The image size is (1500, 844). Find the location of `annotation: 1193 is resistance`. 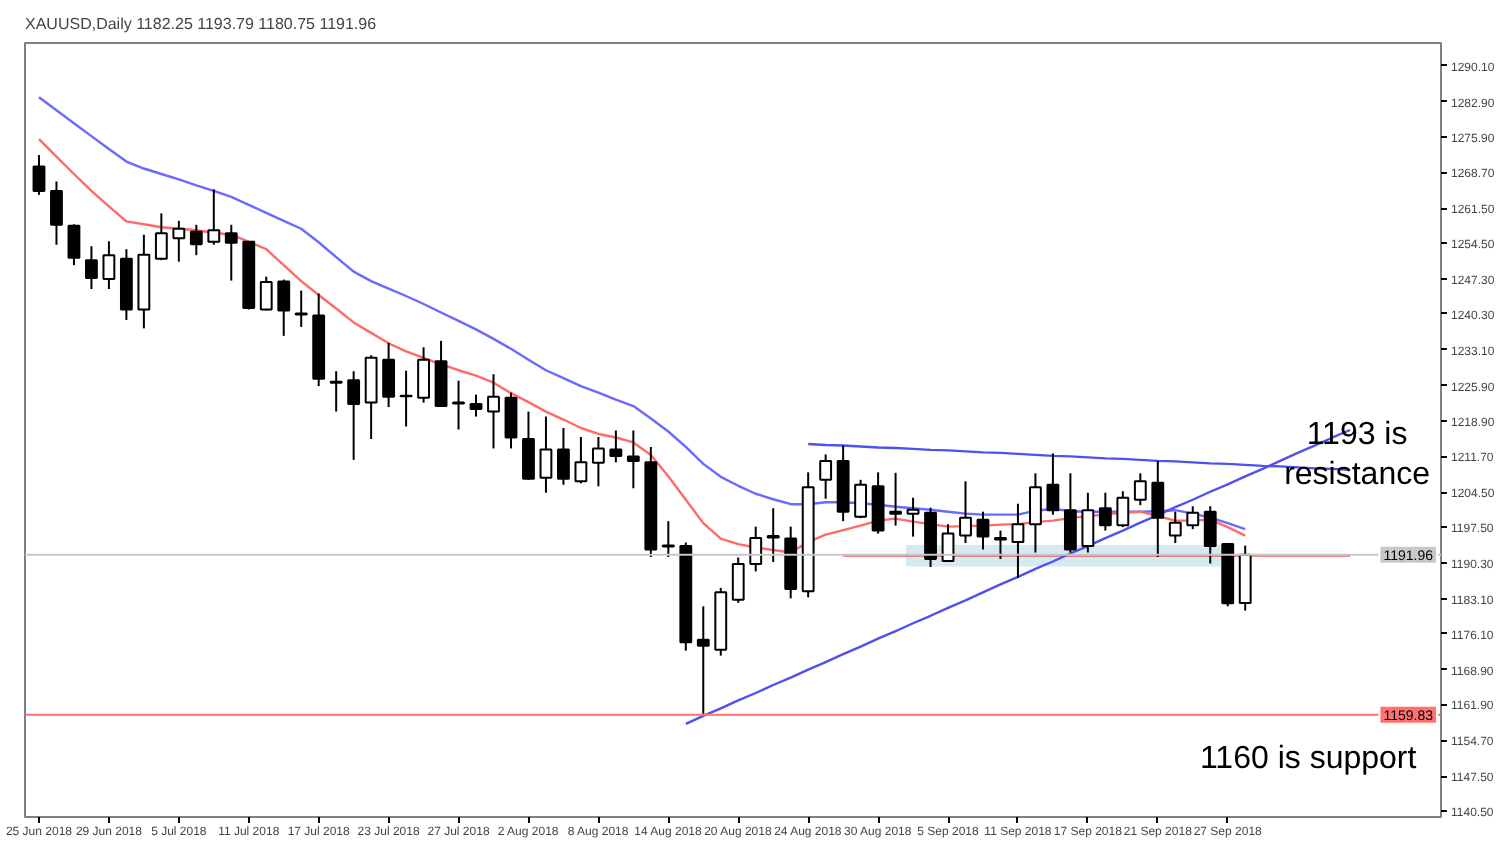

annotation: 1193 is resistance is located at coordinates (1357, 455).